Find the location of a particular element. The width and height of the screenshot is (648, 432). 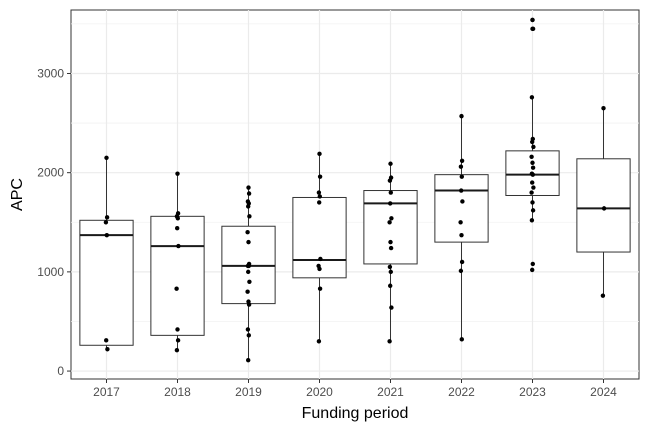

x-tick-label: 2020 is located at coordinates (319, 392).